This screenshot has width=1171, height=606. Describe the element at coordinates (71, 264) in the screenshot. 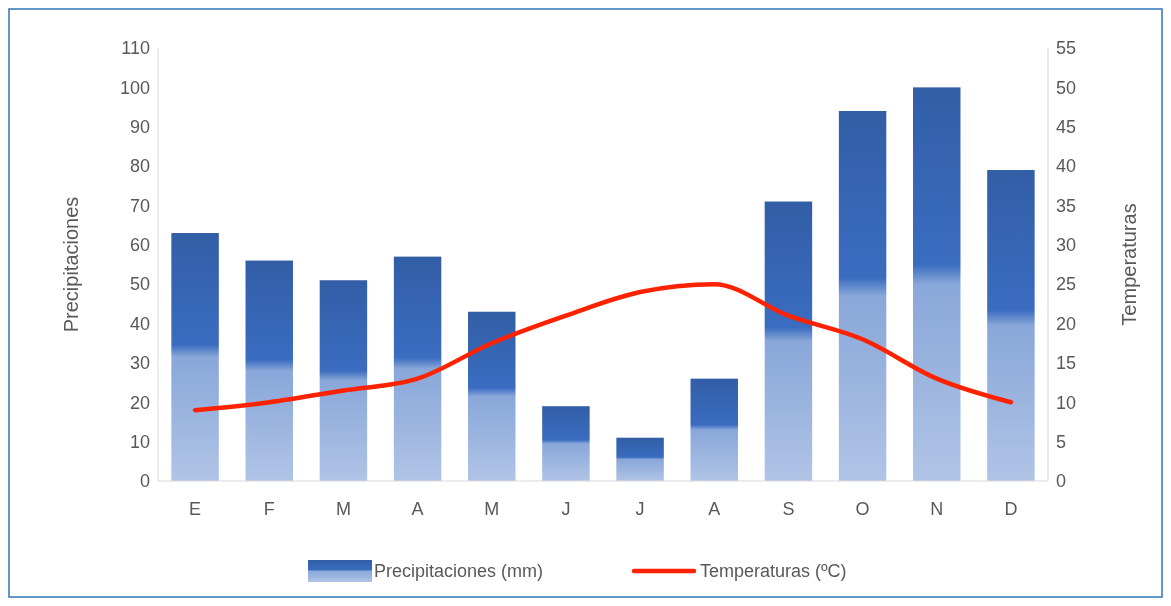

I see `y-axis-title: Precipitaciones` at that location.